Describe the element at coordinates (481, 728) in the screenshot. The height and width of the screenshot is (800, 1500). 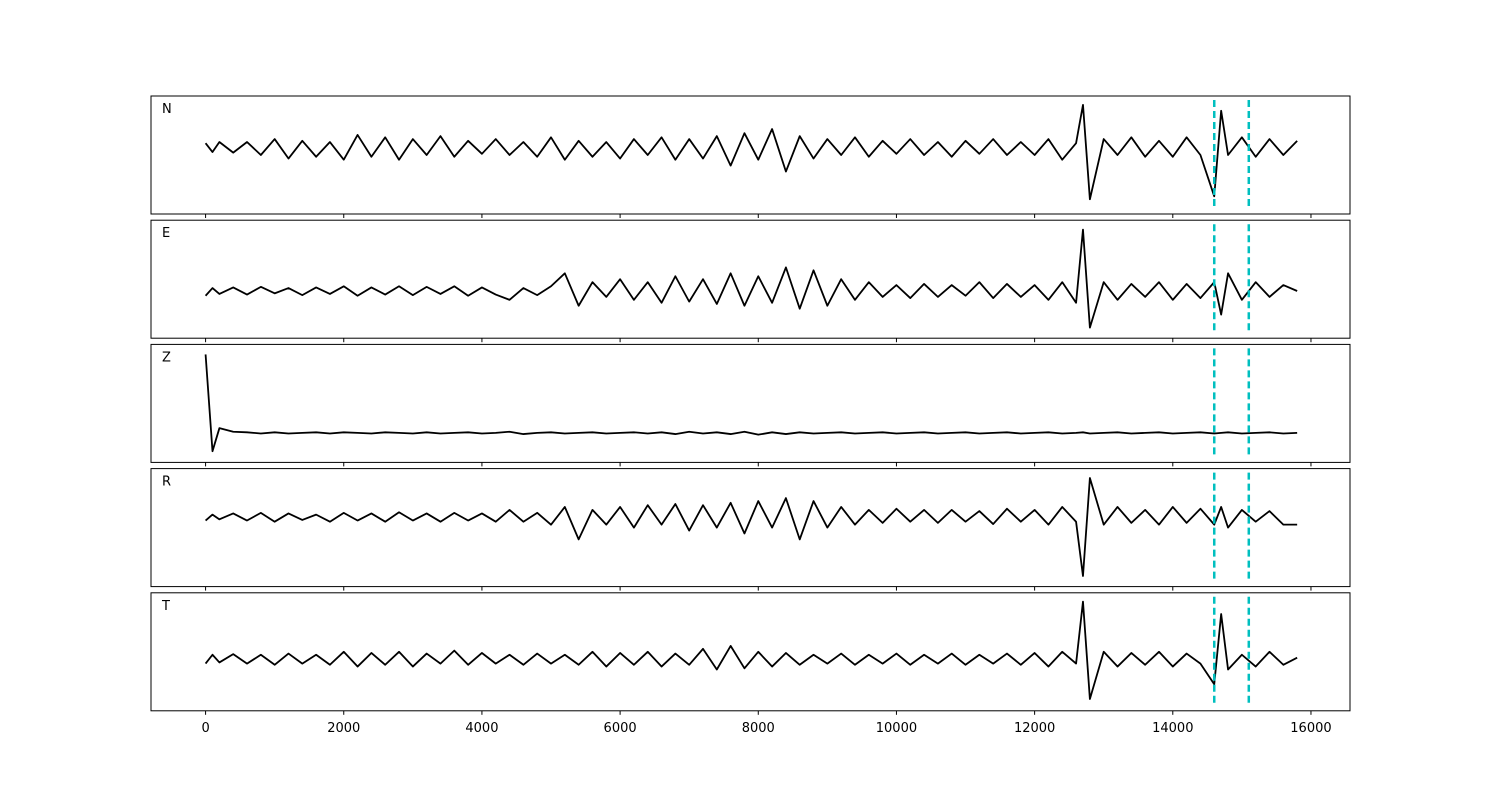
I see `x-tick-label: 4000` at that location.